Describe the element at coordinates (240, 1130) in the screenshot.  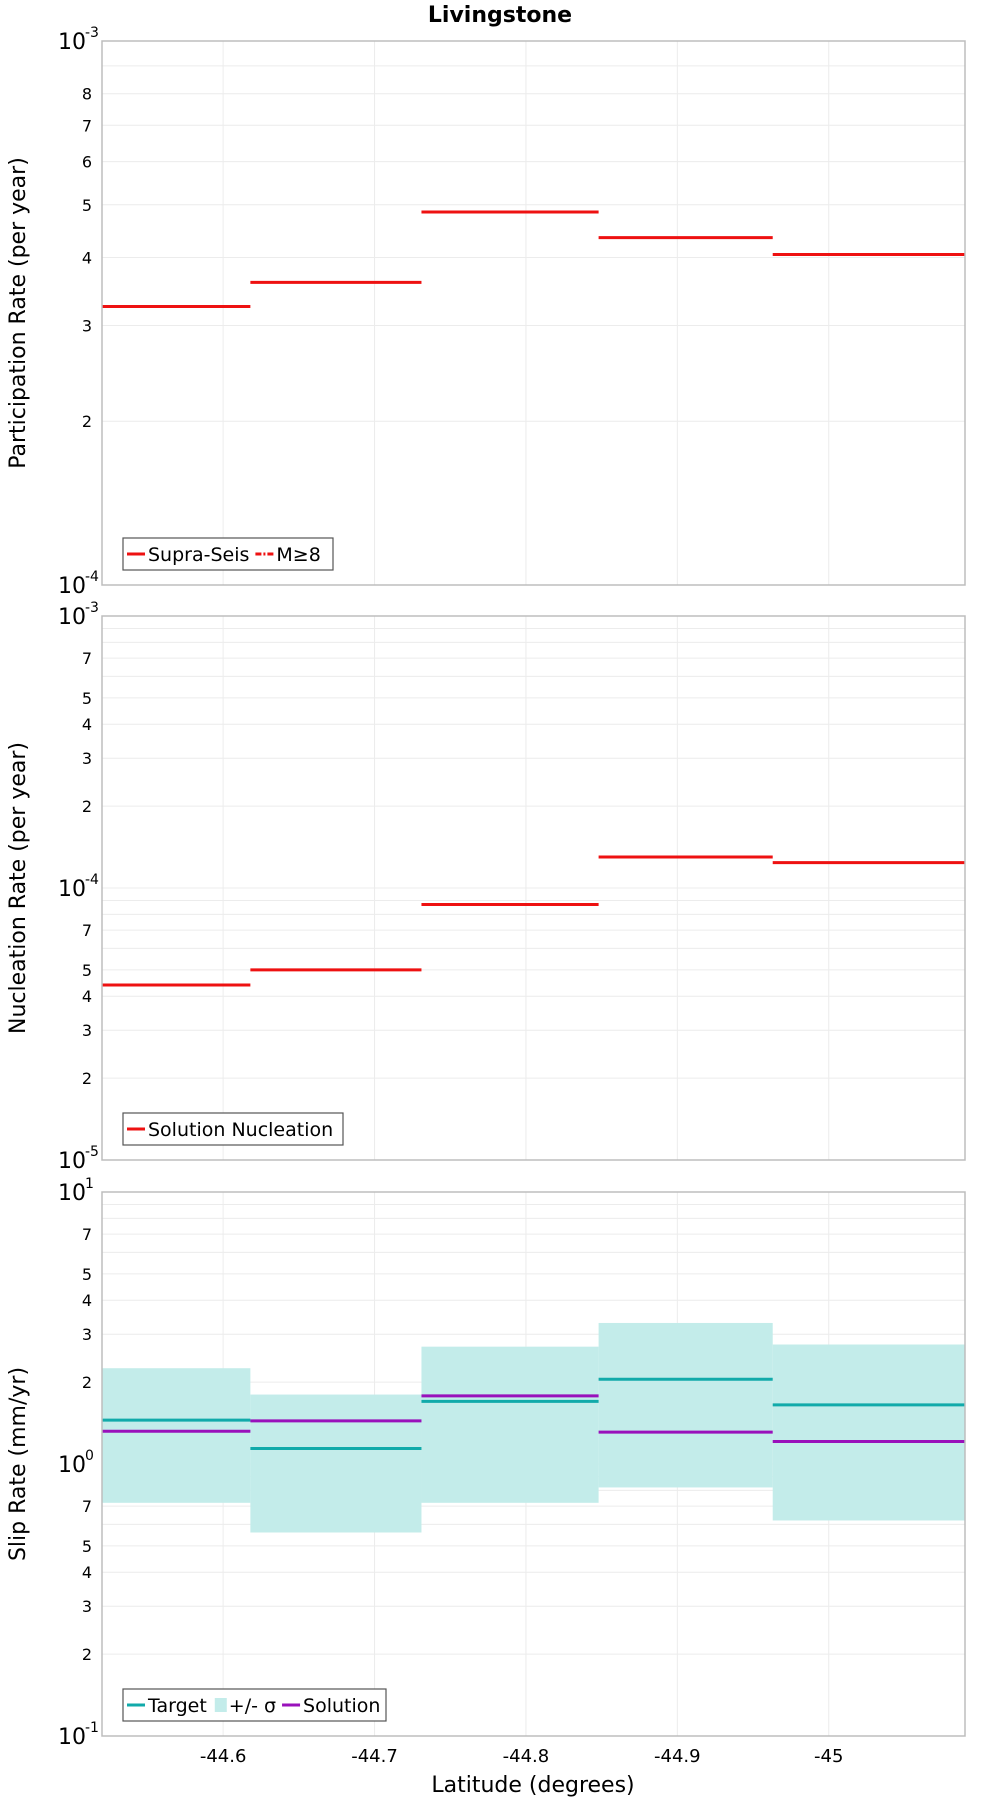
I see `legend-label: Solution Nucleation` at that location.